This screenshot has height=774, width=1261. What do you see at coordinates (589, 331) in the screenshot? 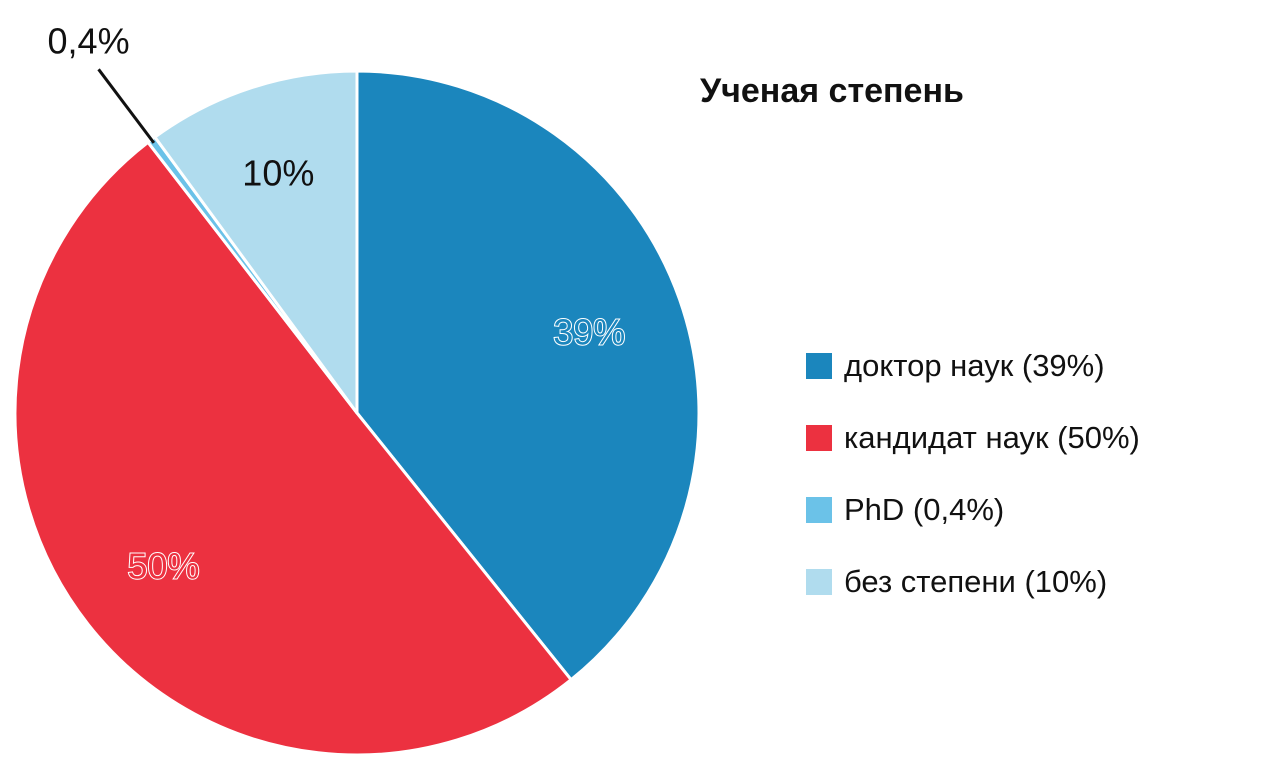
I see `data-label-doctor: 39%` at bounding box center [589, 331].